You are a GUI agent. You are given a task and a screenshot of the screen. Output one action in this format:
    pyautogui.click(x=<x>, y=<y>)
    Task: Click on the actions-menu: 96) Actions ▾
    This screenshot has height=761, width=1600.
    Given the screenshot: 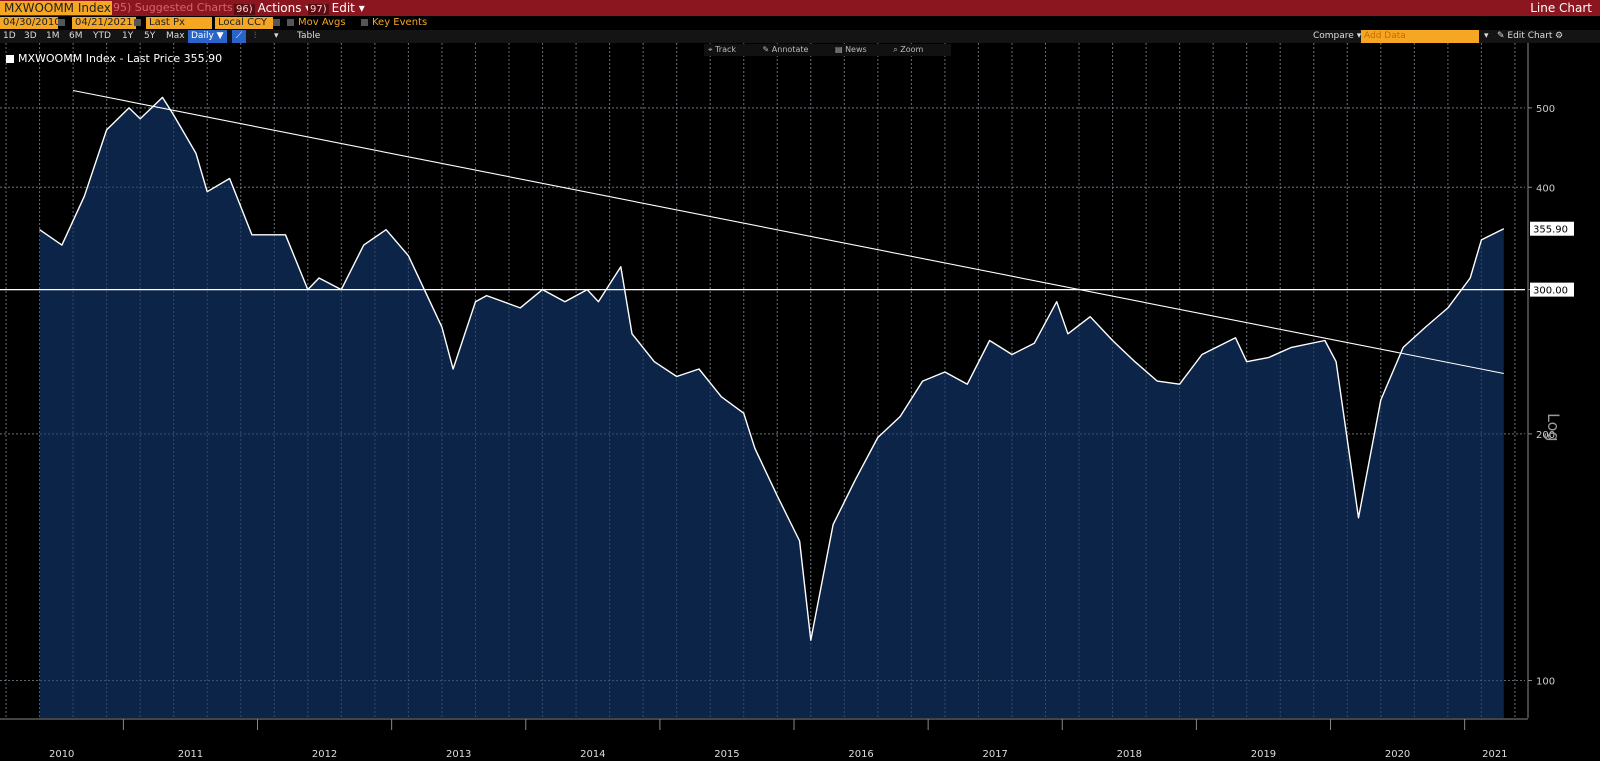 What is the action you would take?
    pyautogui.click(x=272, y=8)
    